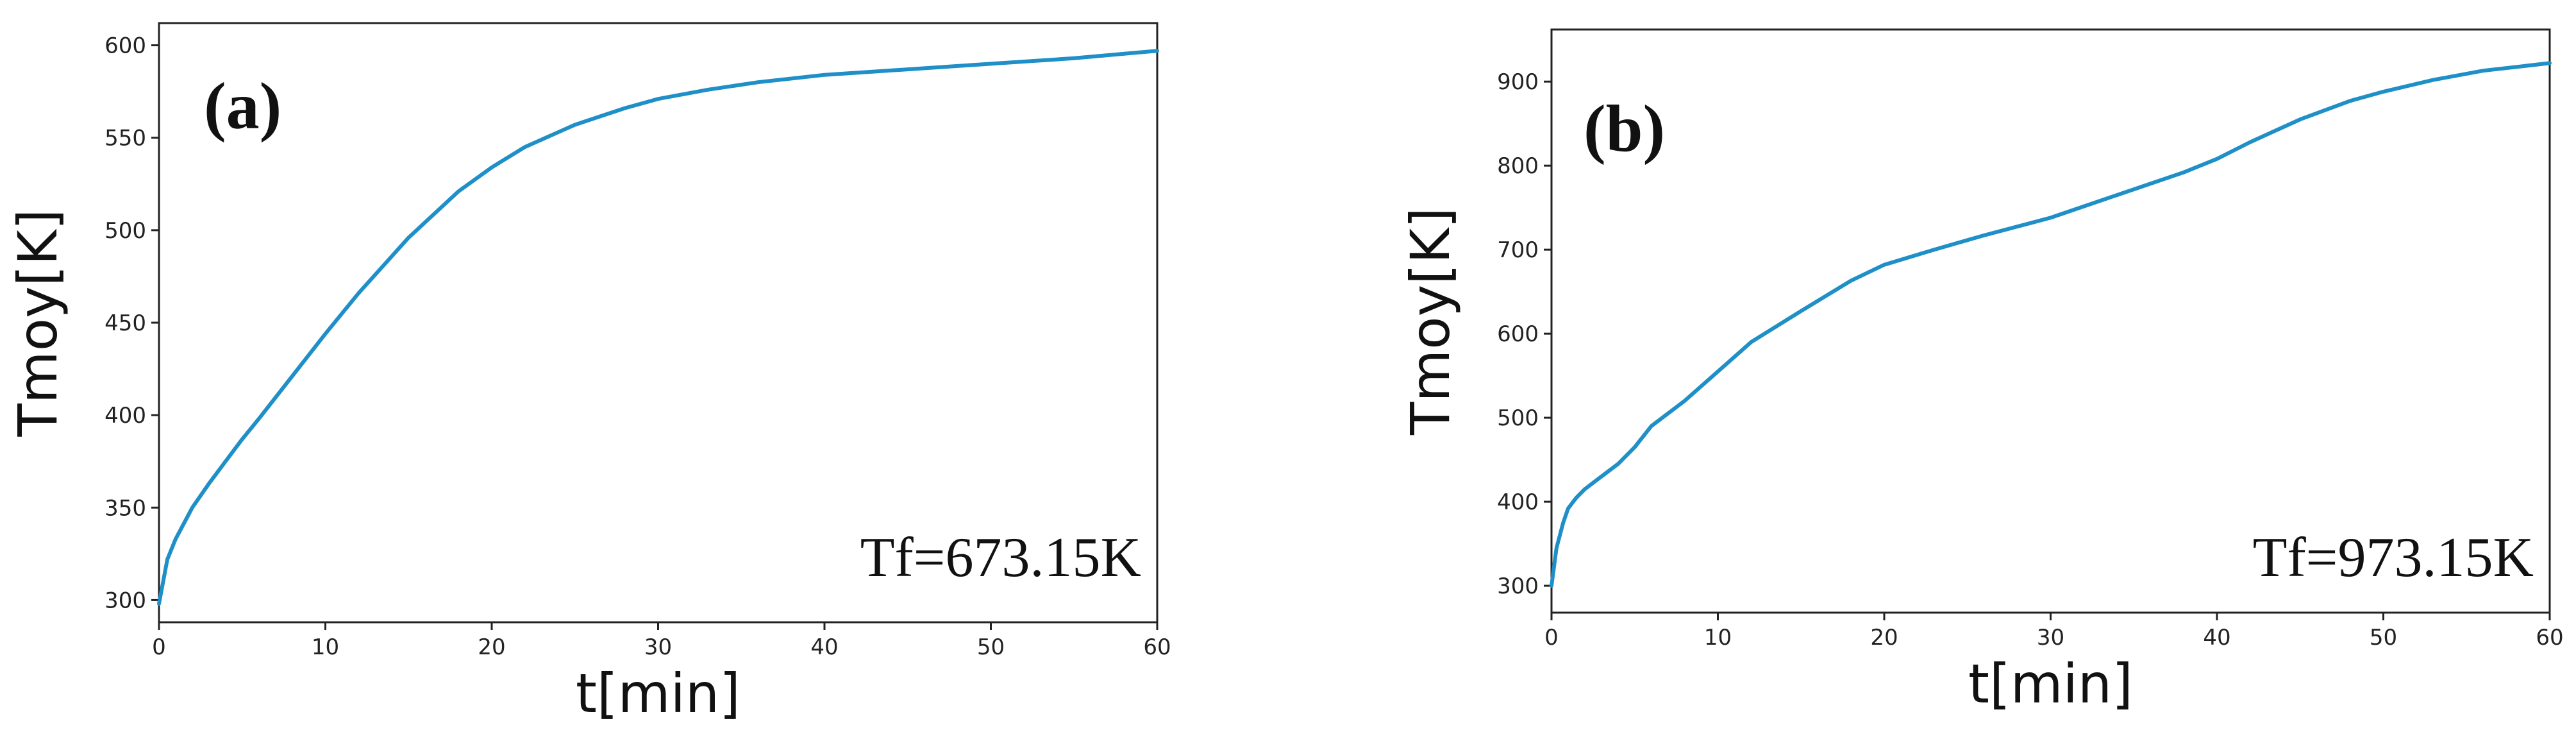 This screenshot has width=2576, height=748. Describe the element at coordinates (125, 138) in the screenshot. I see `y-tick-label: 550` at that location.